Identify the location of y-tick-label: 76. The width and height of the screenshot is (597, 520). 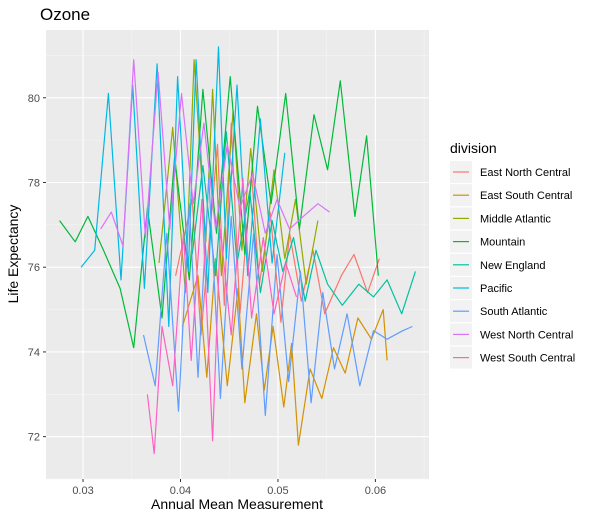
(34, 268).